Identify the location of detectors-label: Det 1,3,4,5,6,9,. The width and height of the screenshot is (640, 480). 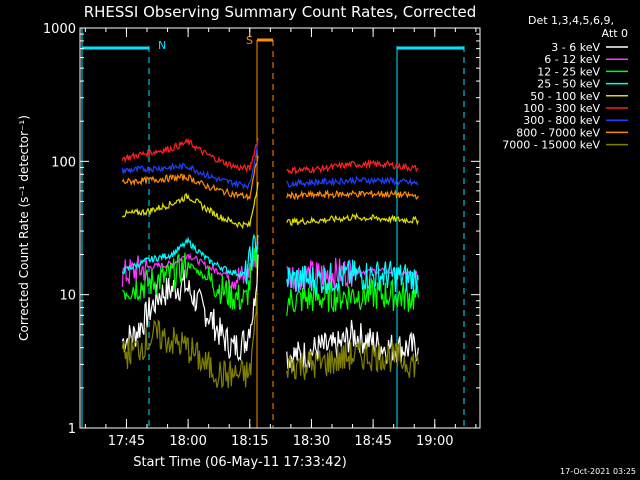
(571, 20).